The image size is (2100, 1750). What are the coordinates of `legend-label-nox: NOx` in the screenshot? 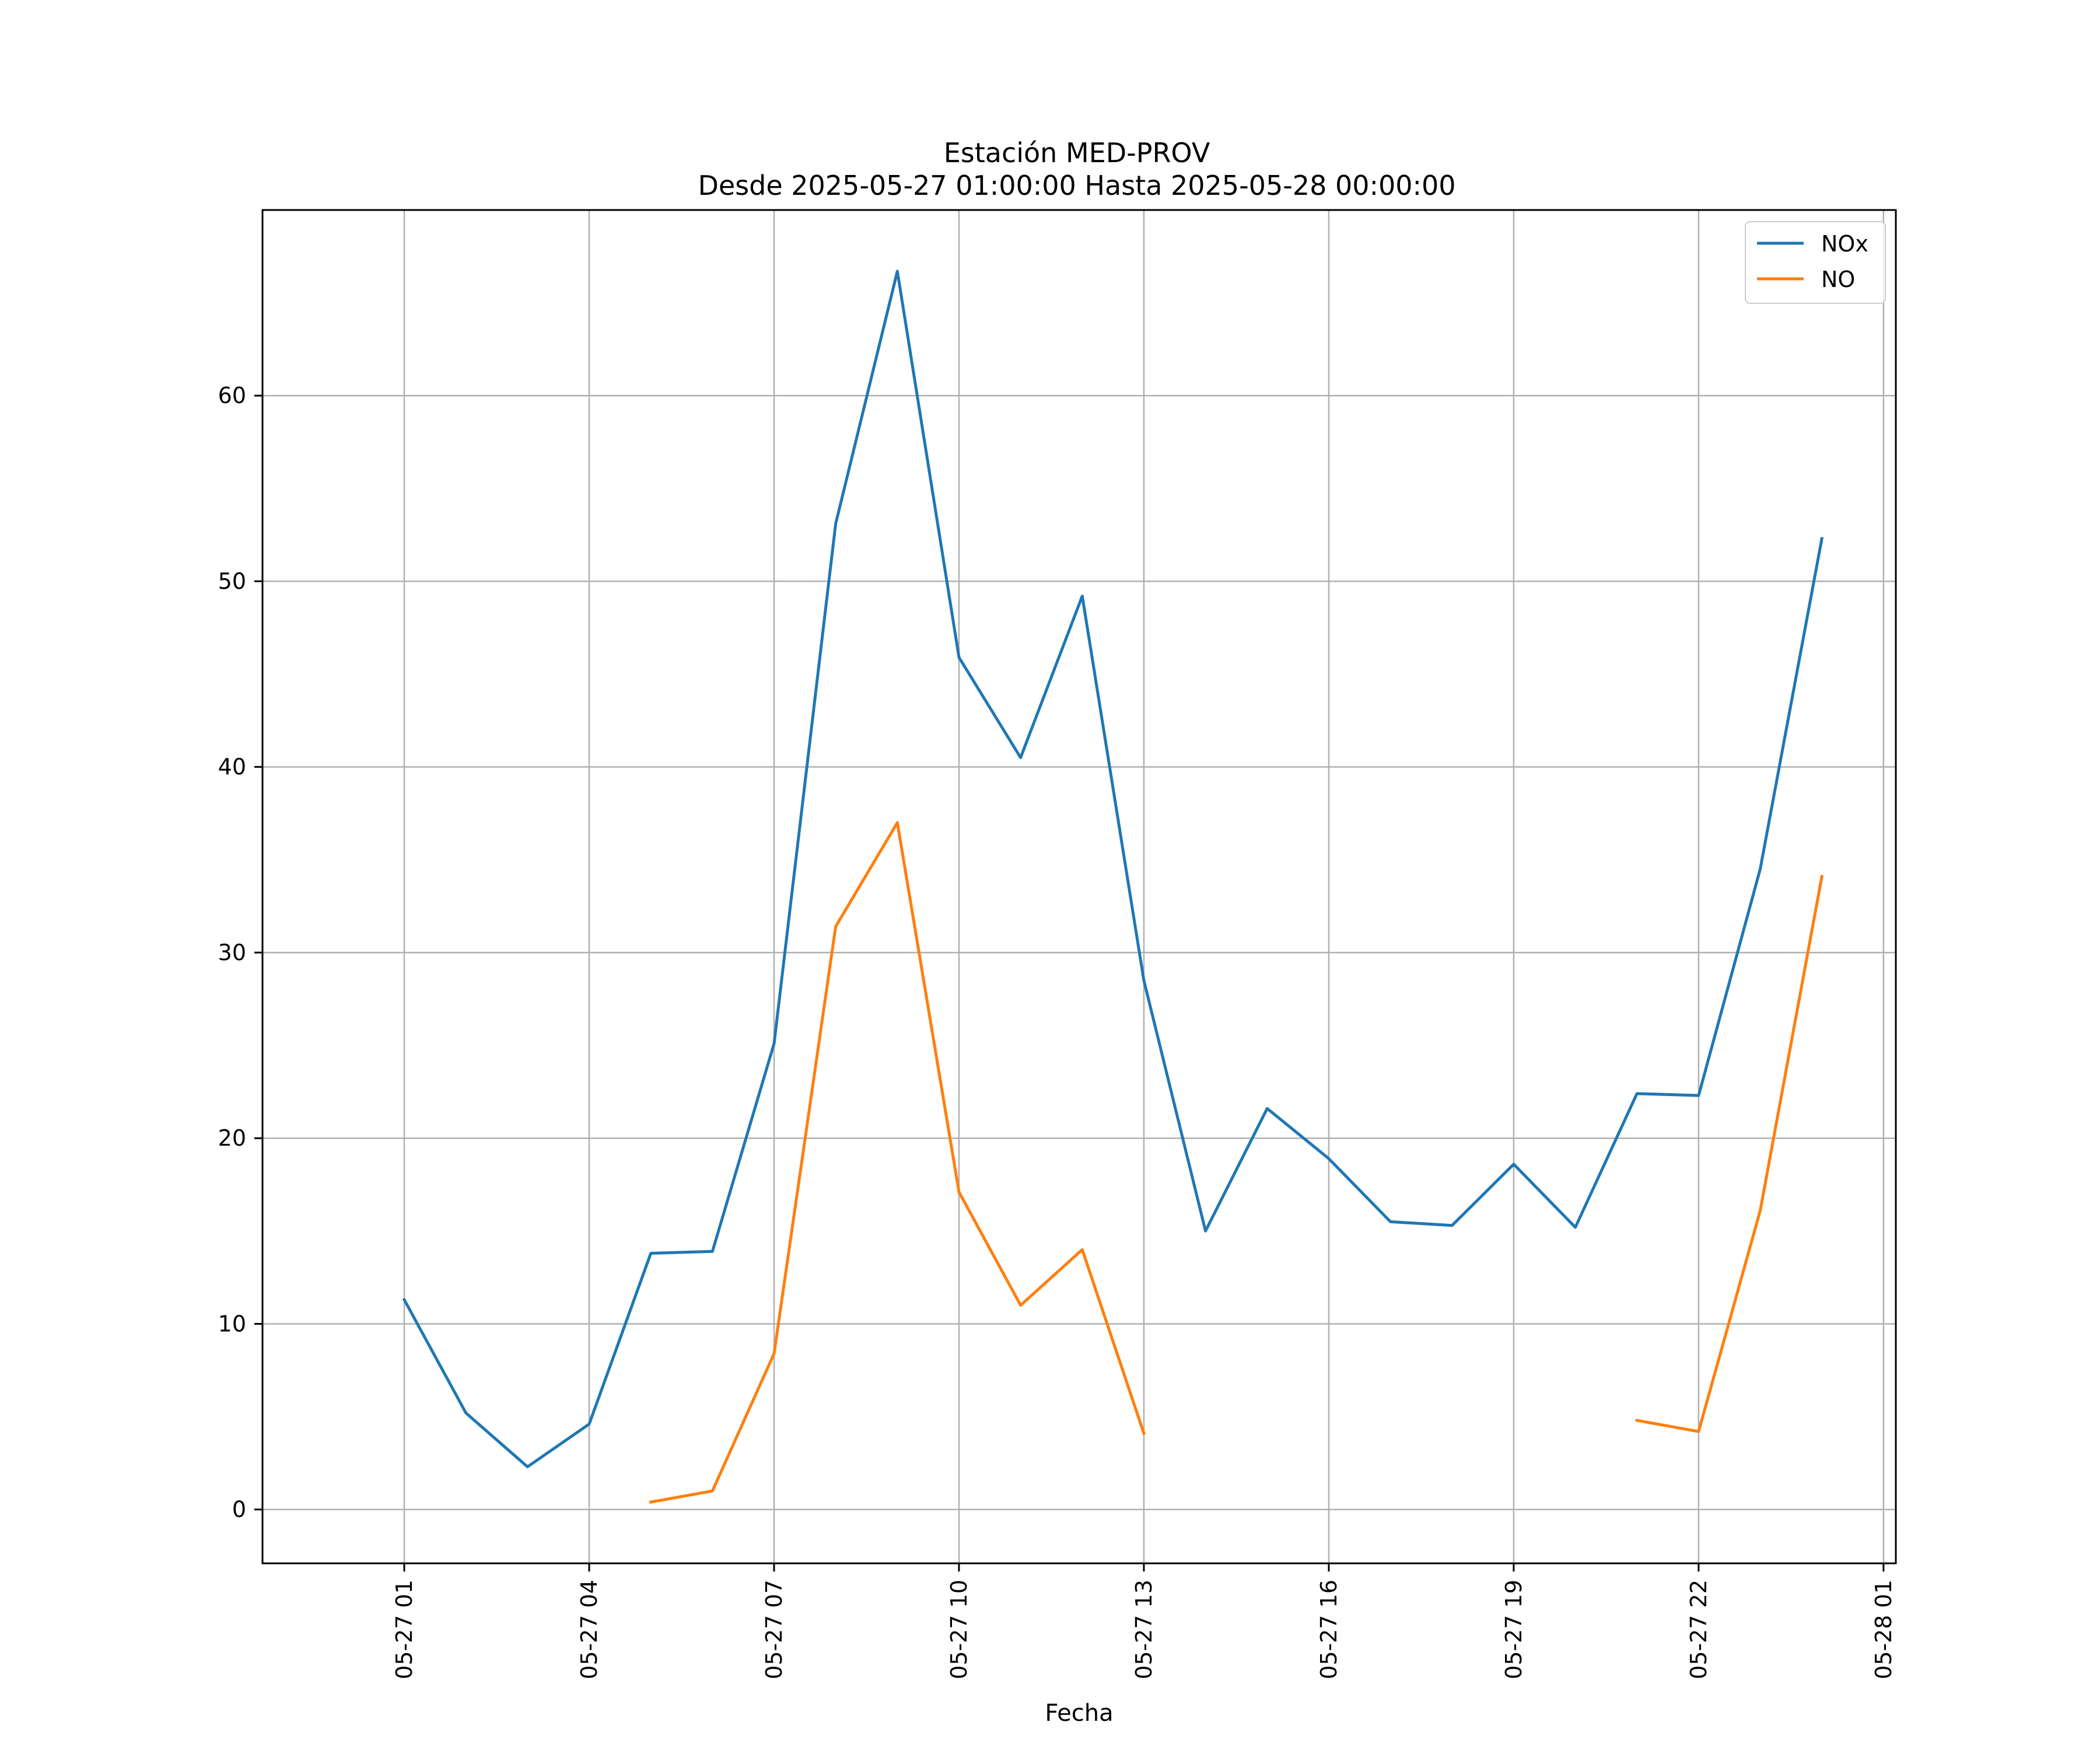 It's located at (1845, 244).